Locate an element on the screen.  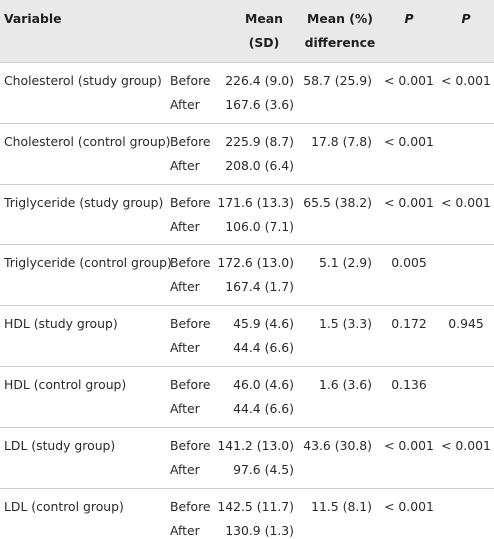
variable-name: HDL (control group) is located at coordinates (65, 384).